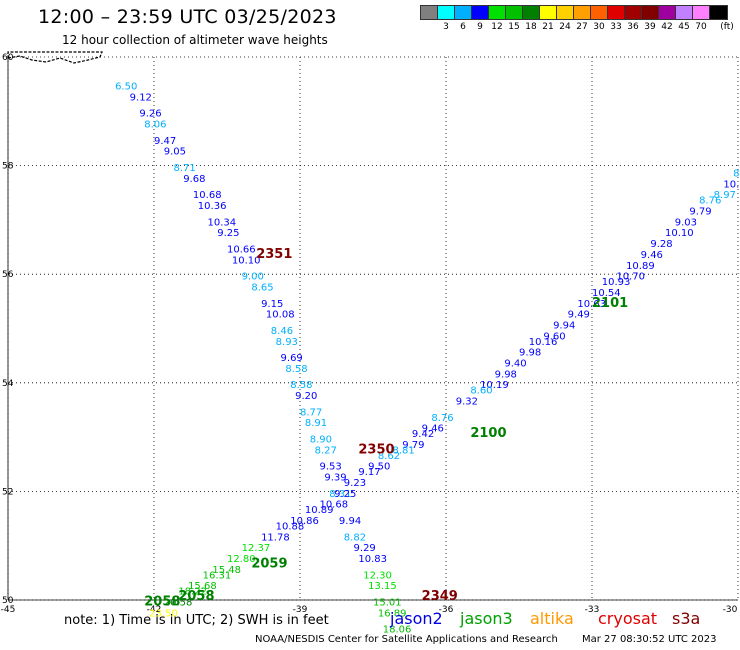 The image size is (740, 650). Describe the element at coordinates (514, 27) in the screenshot. I see `colorbar-tick: 15` at that location.